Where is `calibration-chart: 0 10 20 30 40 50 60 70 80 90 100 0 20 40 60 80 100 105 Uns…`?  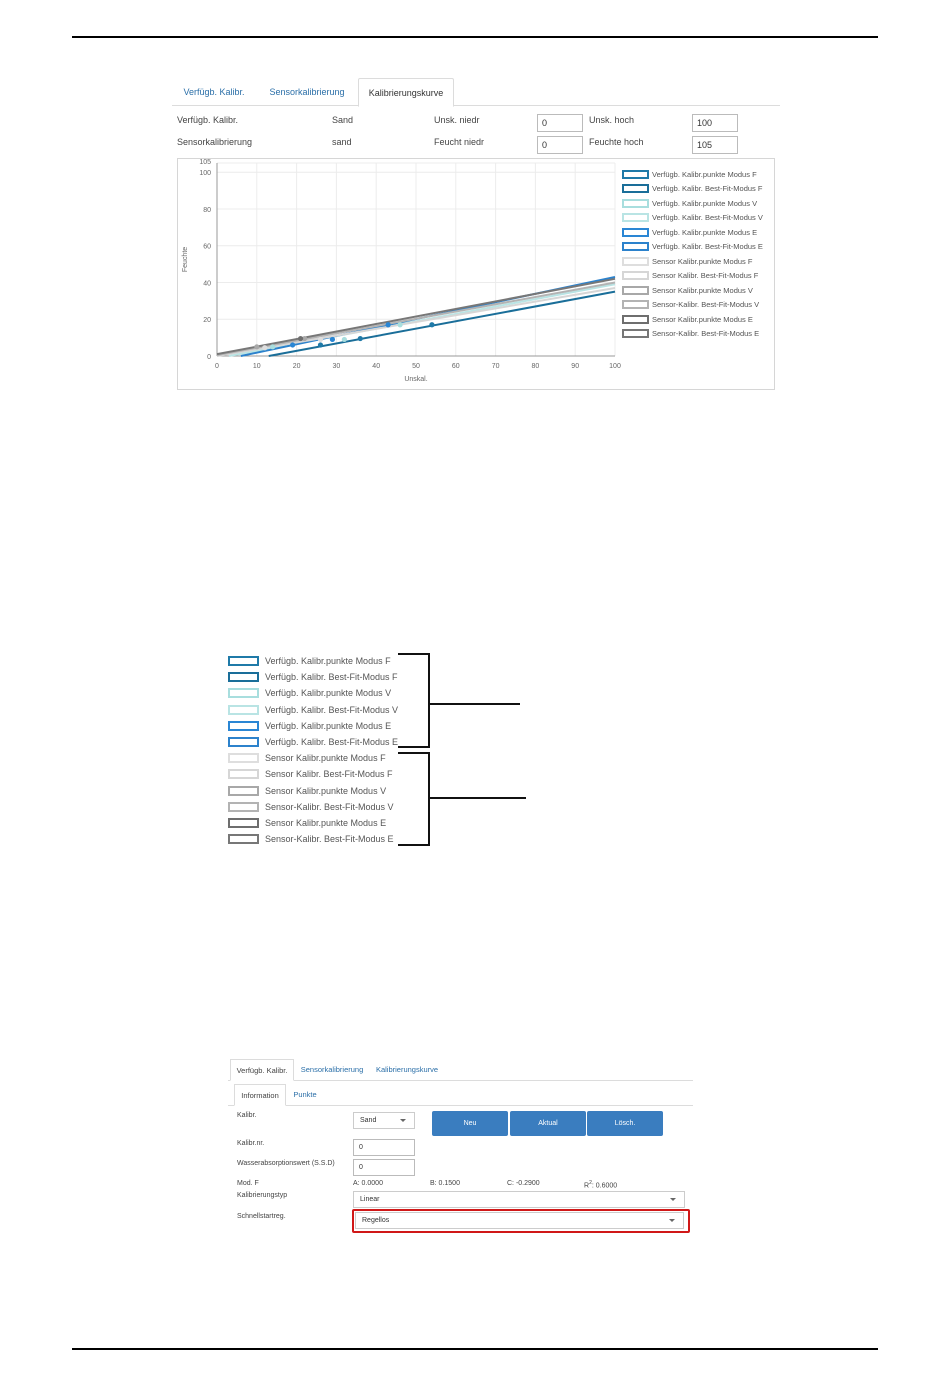
calibration-chart: 0 10 20 30 40 50 60 70 80 90 100 0 20 40 60 80 100 105 Uns… is located at coordinates (476, 274).